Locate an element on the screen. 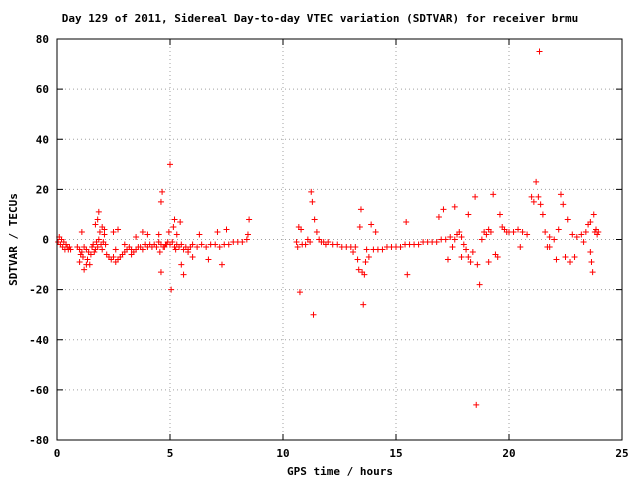  x-tick-label: 20 is located at coordinates (508, 453).